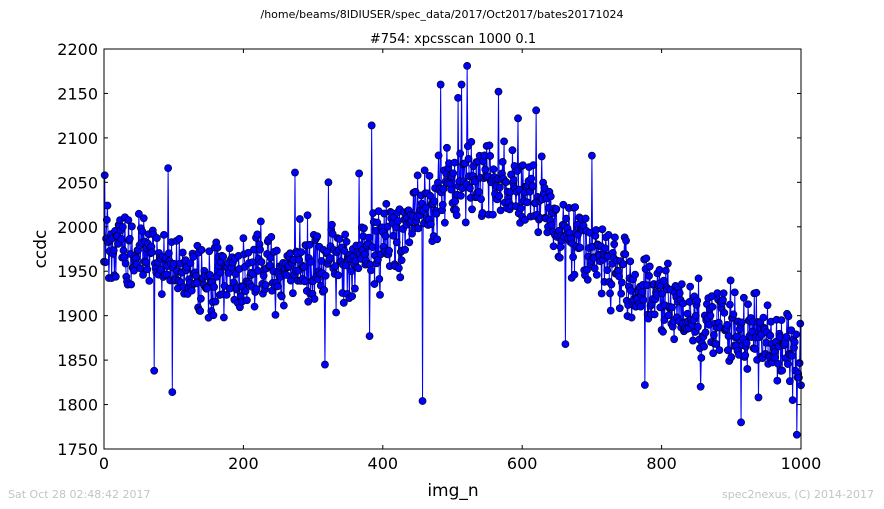  I want to click on y-tick-label: 1900, so click(77, 316).